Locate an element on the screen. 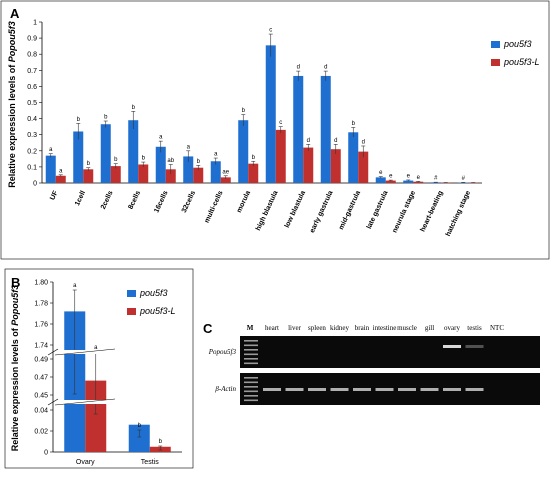 This screenshot has height=477, width=550. panel-b-label: B is located at coordinates (15, 282).